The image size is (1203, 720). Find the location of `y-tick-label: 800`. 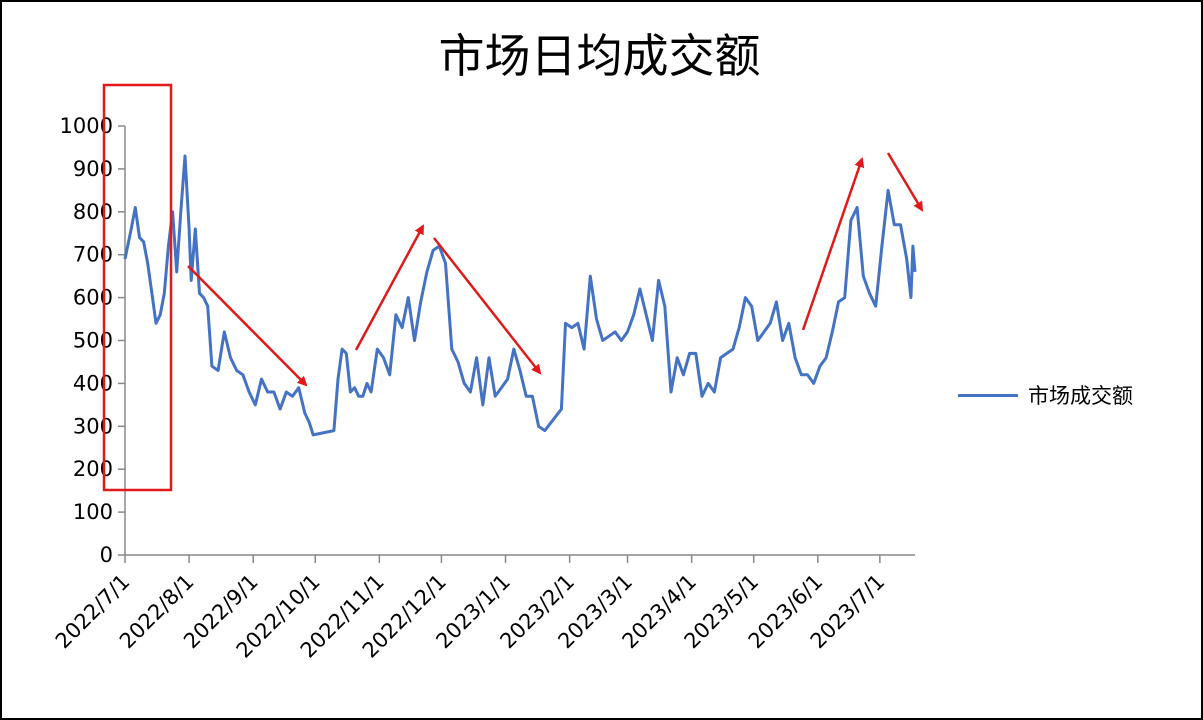

y-tick-label: 800 is located at coordinates (93, 212).